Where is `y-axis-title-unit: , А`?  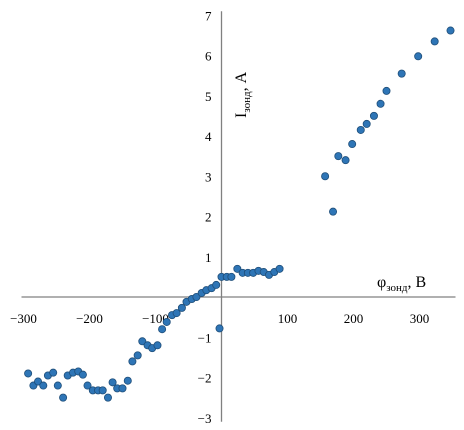
y-axis-title-unit: , А is located at coordinates (241, 81).